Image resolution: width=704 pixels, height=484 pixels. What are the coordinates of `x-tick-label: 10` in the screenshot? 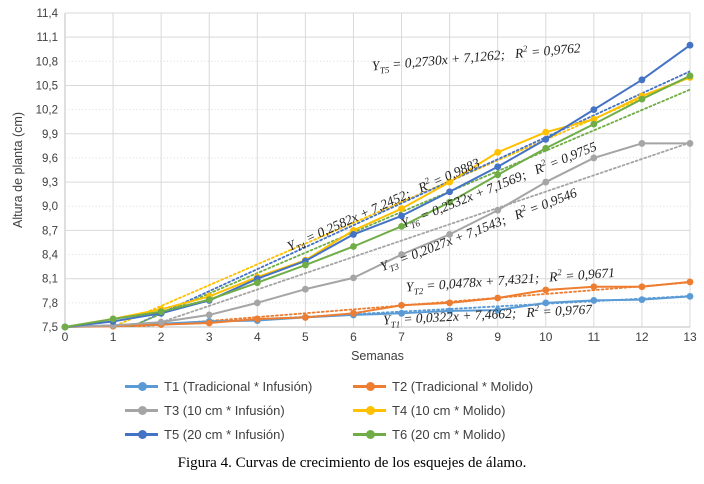 It's located at (546, 337).